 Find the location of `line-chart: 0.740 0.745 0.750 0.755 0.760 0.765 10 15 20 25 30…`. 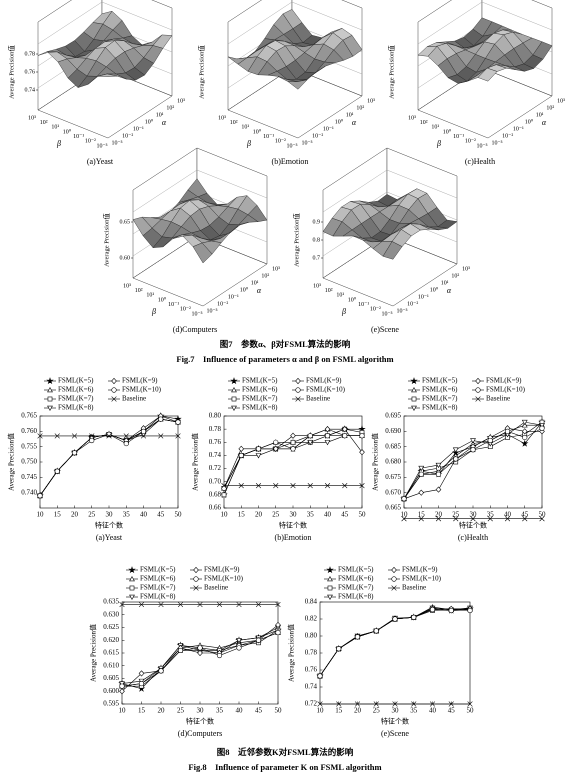

line-chart: 0.740 0.745 0.750 0.755 0.760 0.765 10 15 20 25 30… is located at coordinates (94, 459).